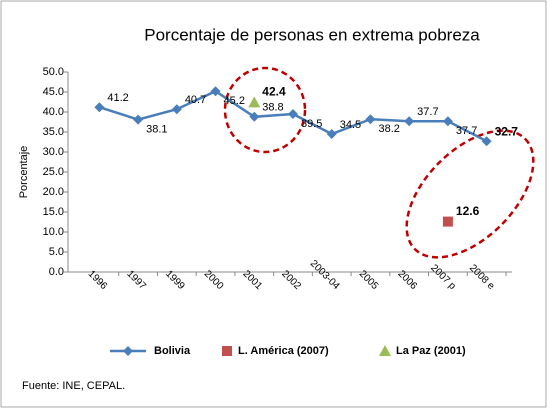  What do you see at coordinates (53, 92) in the screenshot?
I see `y-tick-label: 45.0` at bounding box center [53, 92].